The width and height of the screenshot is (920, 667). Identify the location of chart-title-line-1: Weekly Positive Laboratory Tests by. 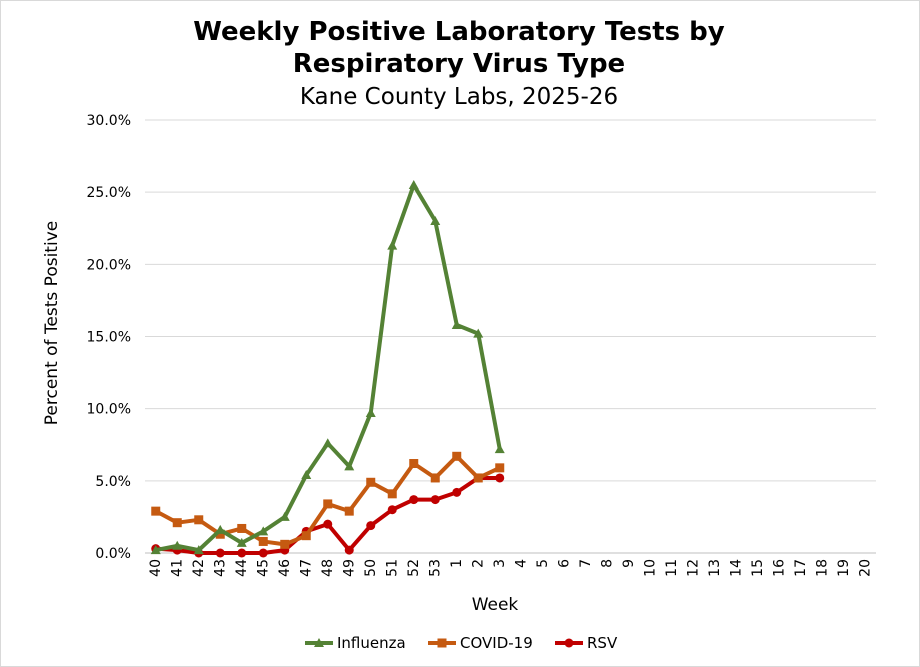
(459, 32).